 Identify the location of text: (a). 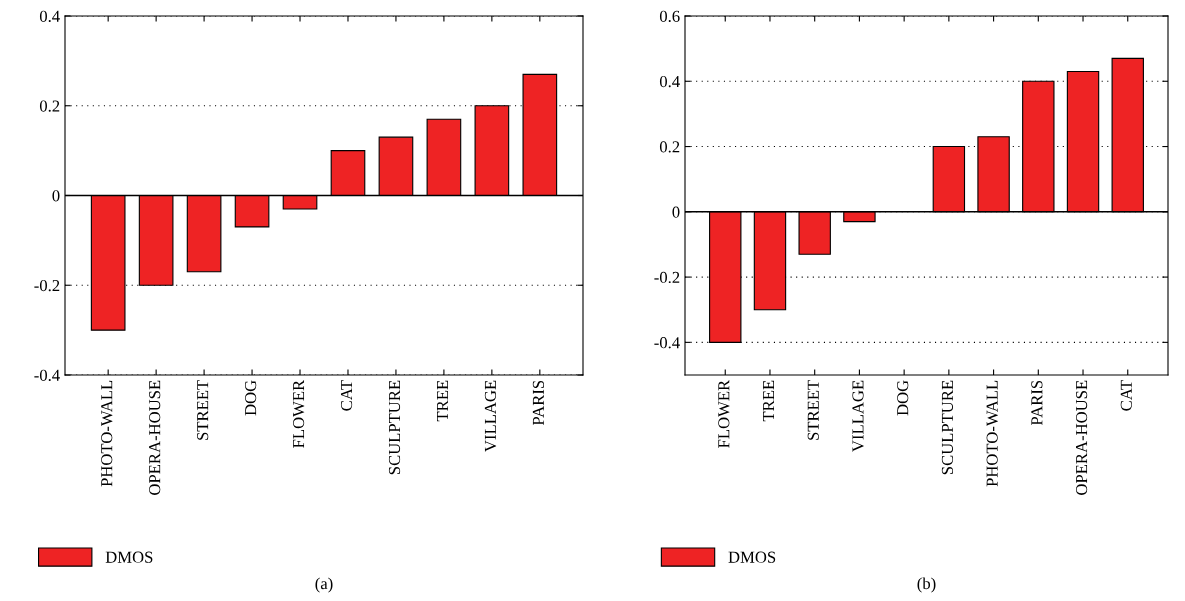
(324, 585).